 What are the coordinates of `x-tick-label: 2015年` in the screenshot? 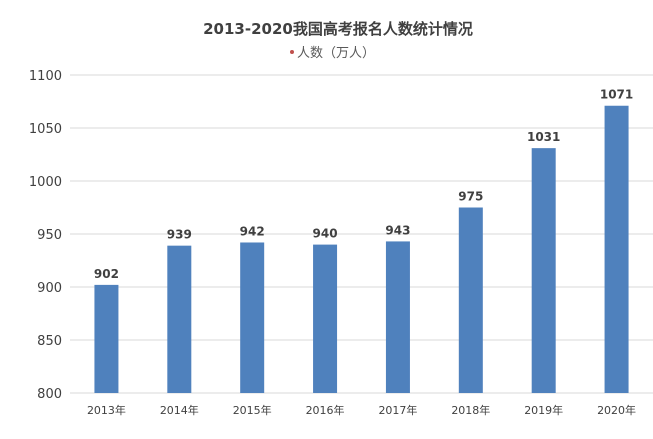 It's located at (252, 410).